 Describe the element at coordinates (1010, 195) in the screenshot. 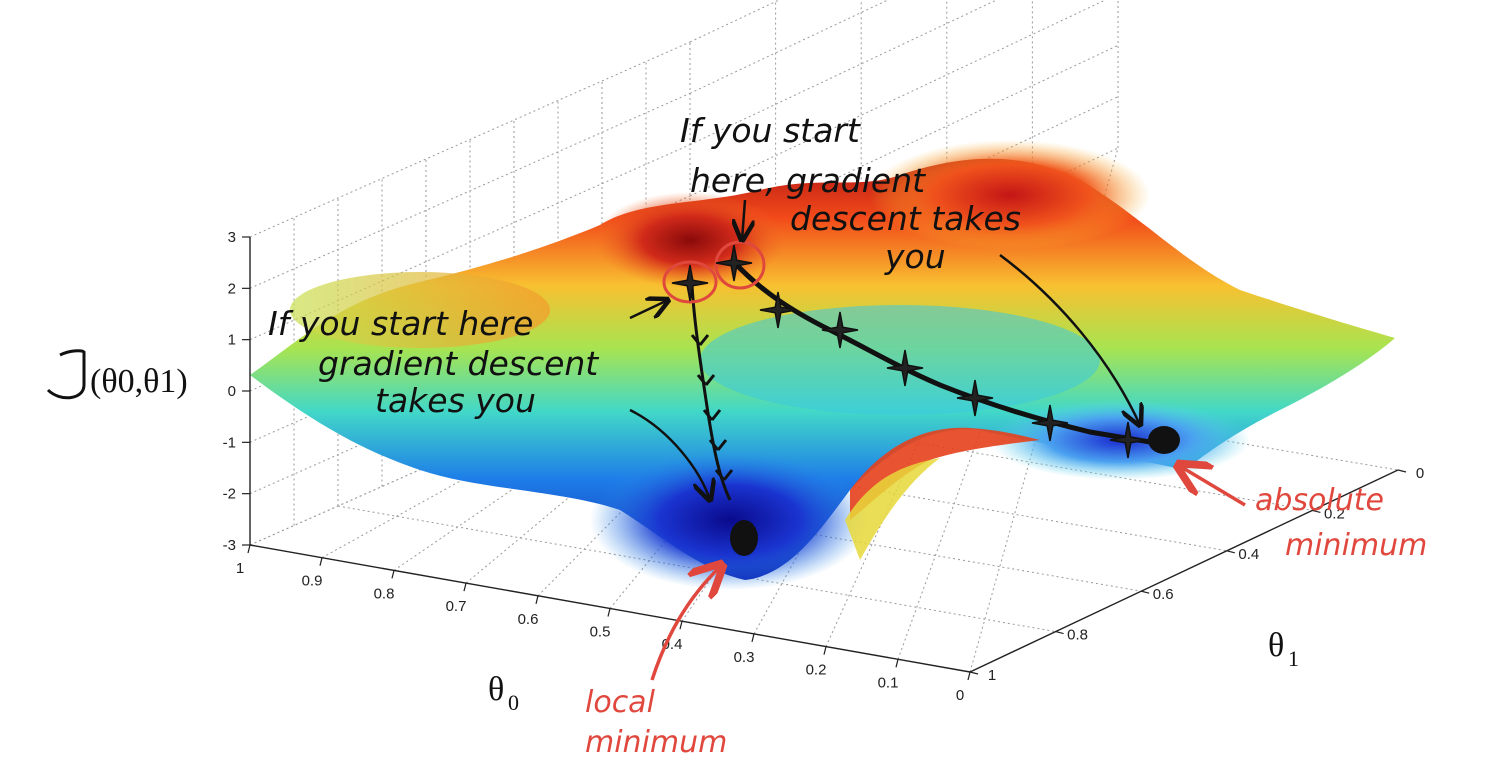

I see `right-peak` at that location.